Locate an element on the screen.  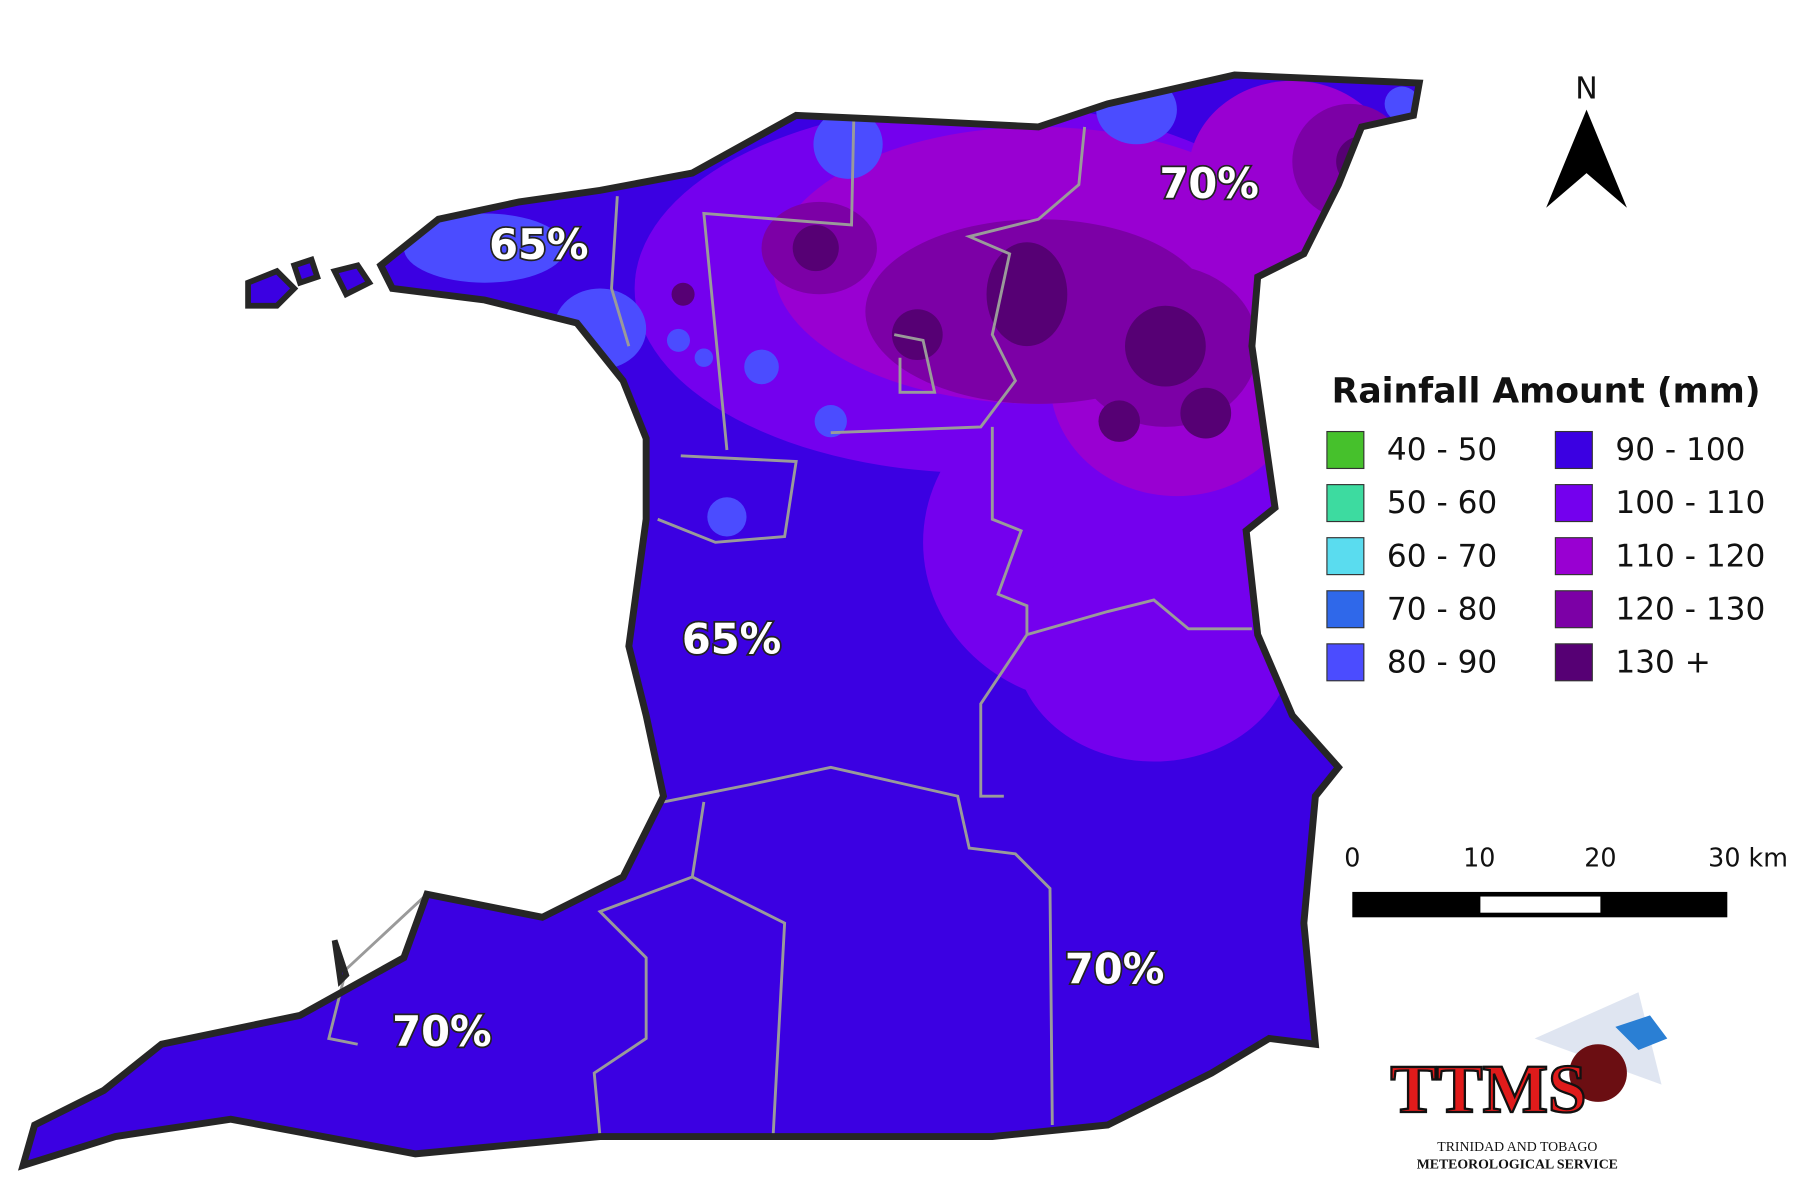
legend-label: 100 - 110 is located at coordinates (1690, 503).